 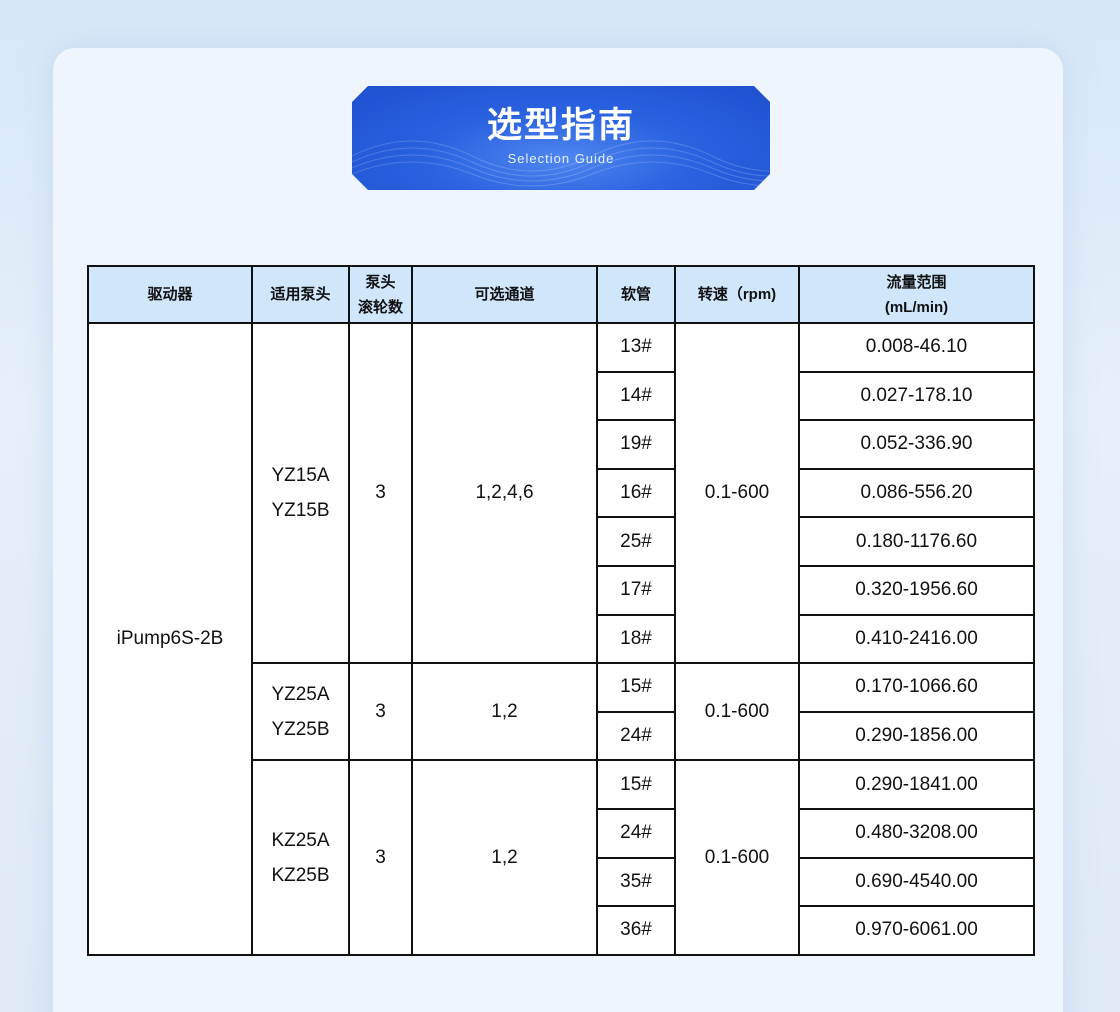 I want to click on table-row: 14# 0.027-178.10, so click(x=561, y=396).